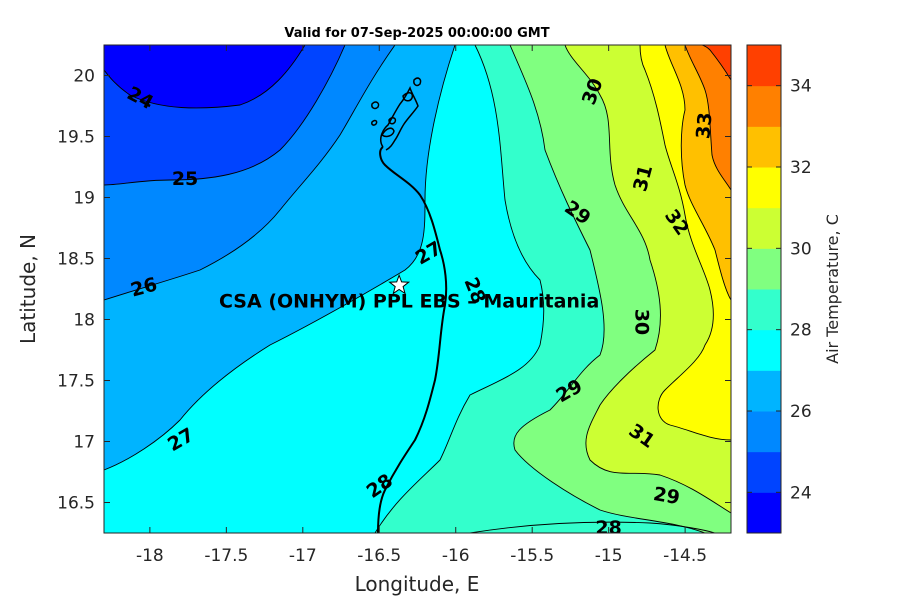  What do you see at coordinates (801, 249) in the screenshot?
I see `colorbar-tick-label: 30` at bounding box center [801, 249].